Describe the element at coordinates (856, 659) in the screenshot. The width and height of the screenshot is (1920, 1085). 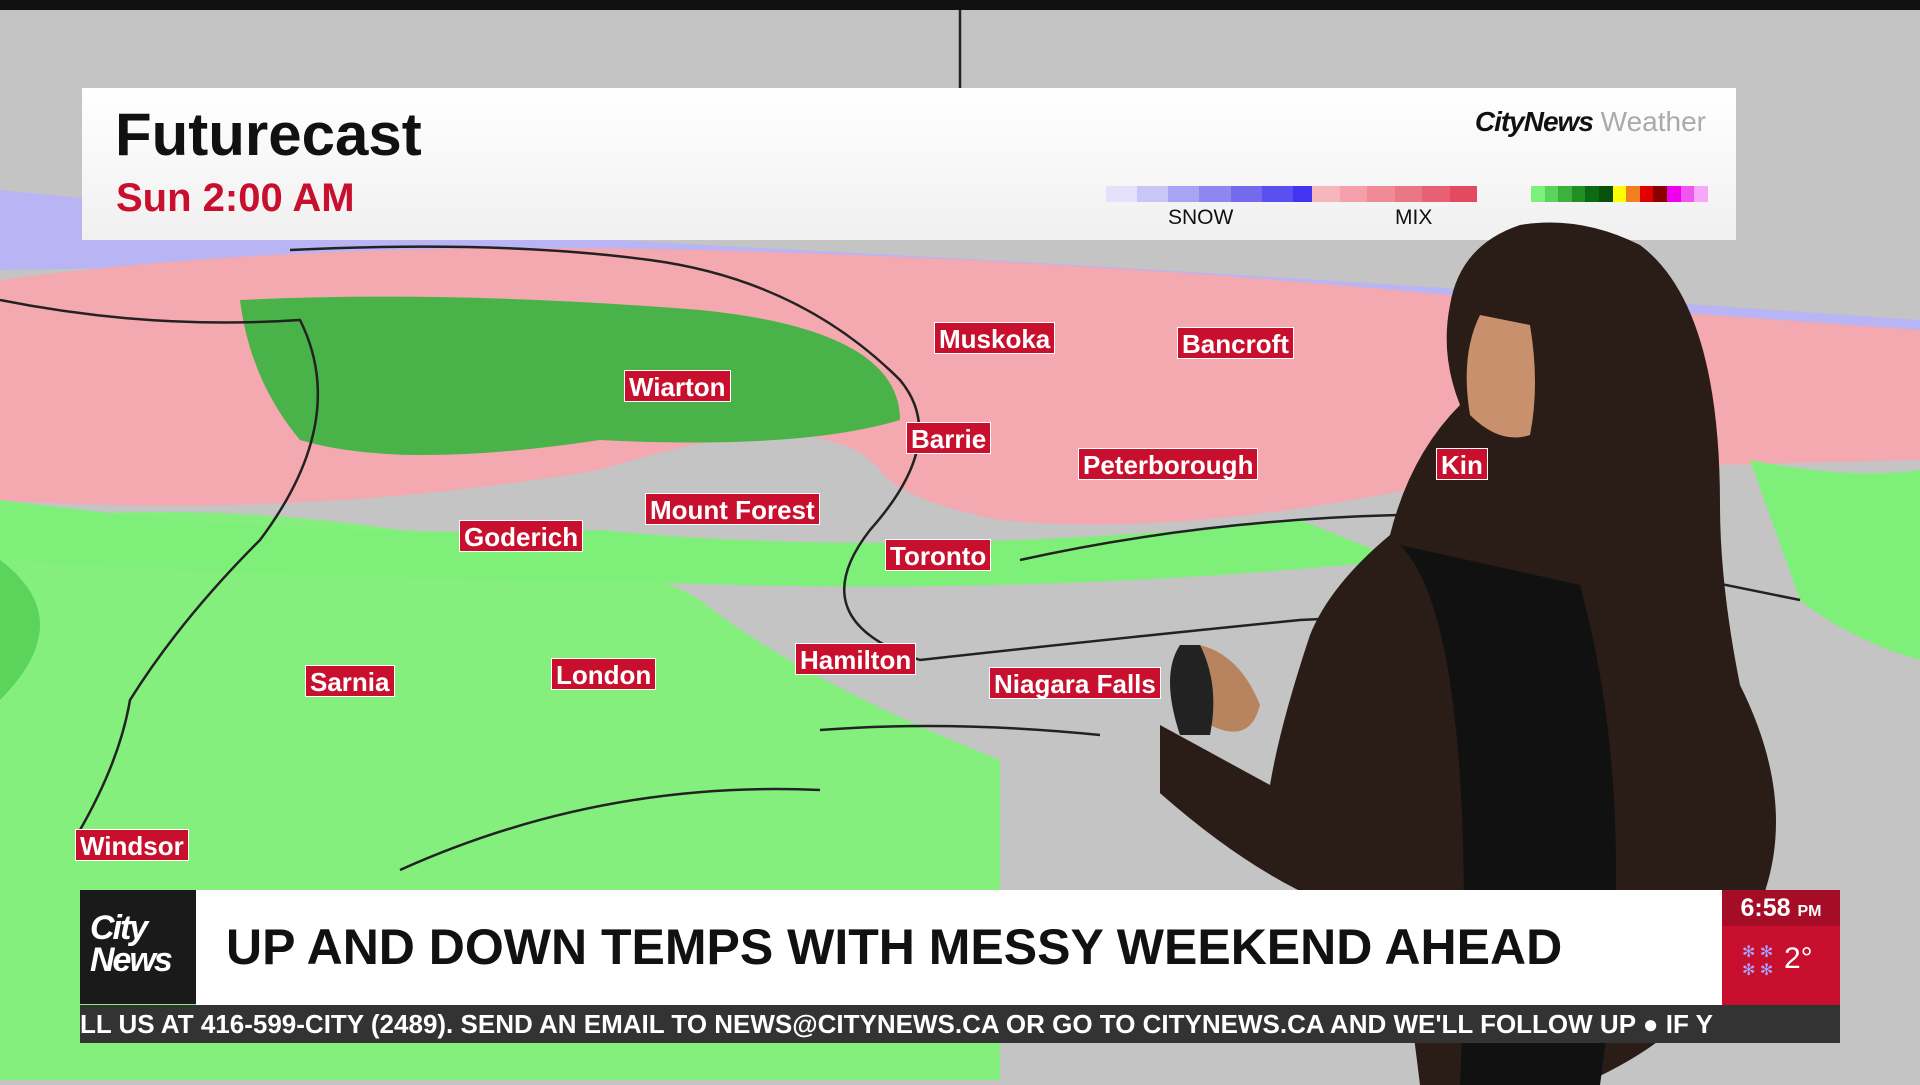
I see `city-label: Hamilton` at that location.